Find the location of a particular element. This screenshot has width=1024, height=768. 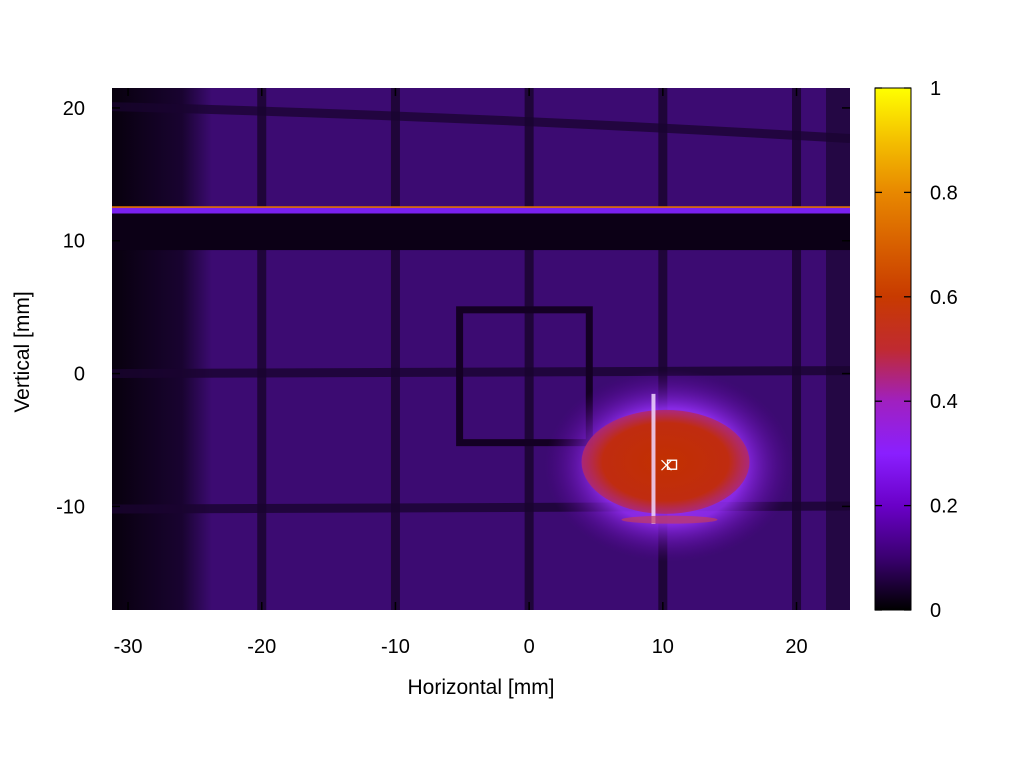

y-tick-label: 0 is located at coordinates (79, 375).